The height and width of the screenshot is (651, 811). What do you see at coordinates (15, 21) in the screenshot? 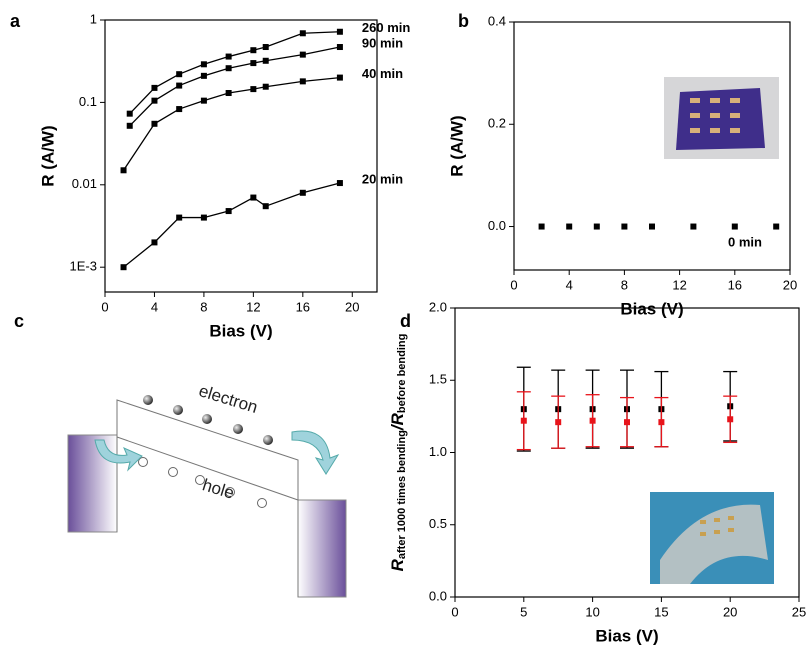
I see `panel-label: a` at bounding box center [15, 21].